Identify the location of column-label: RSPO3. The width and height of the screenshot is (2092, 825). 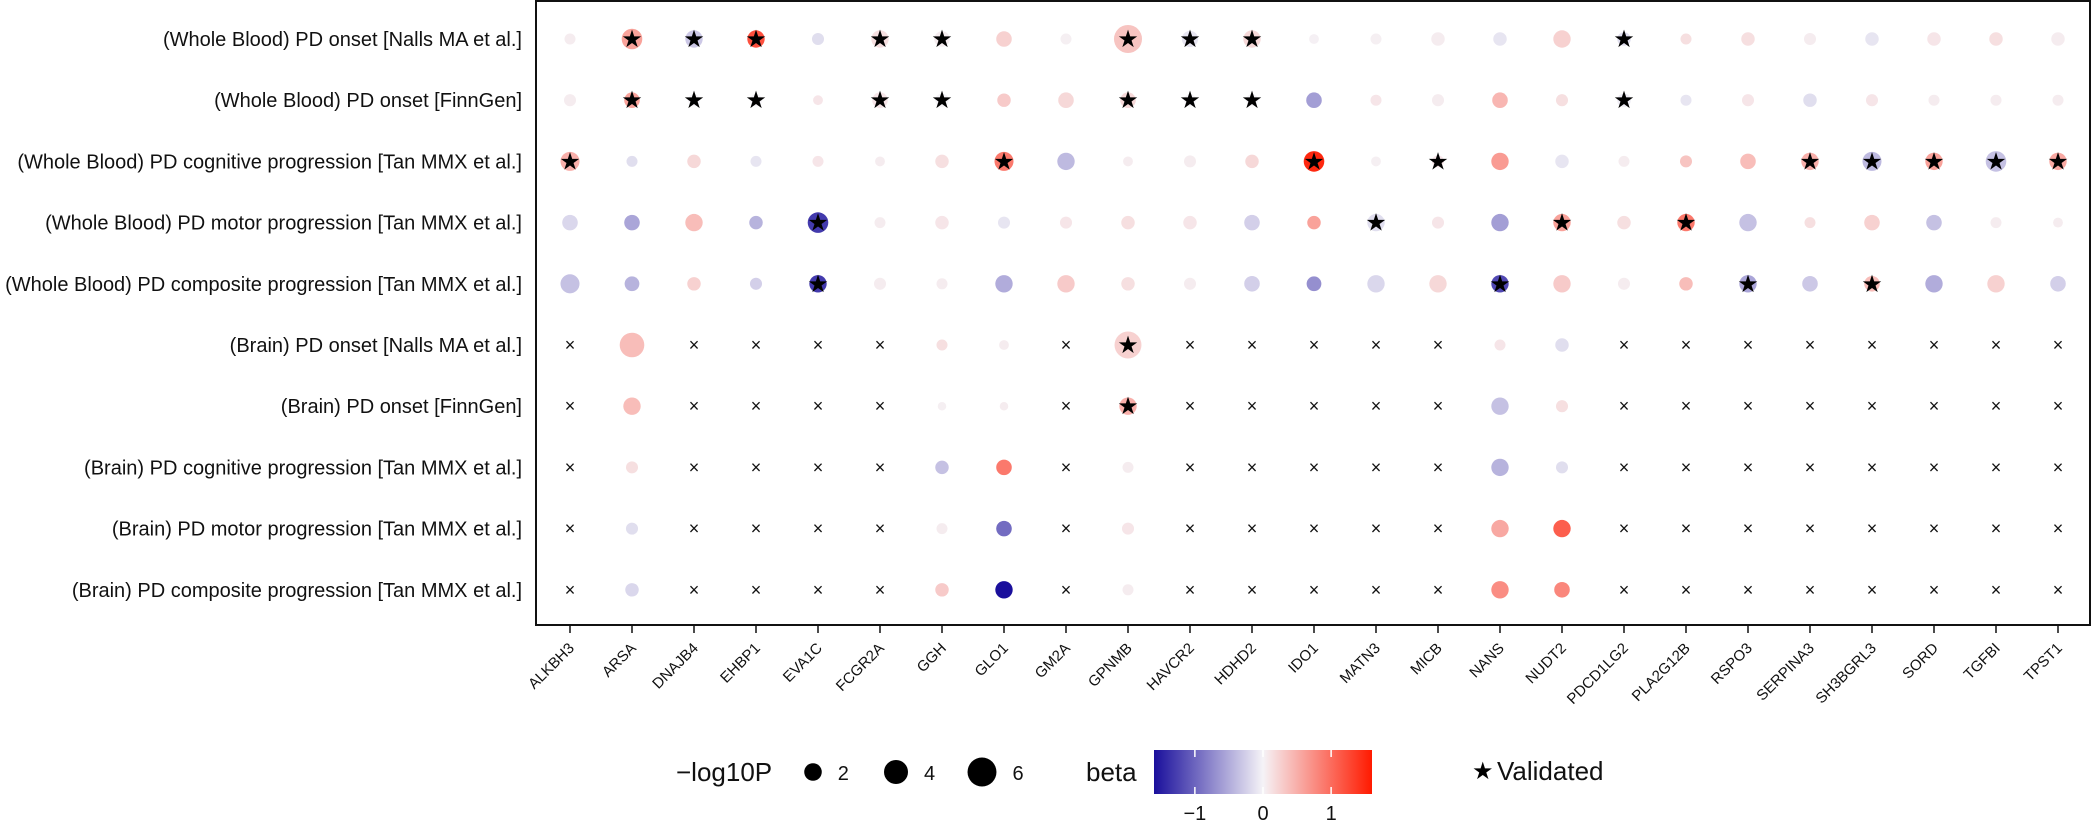
(1732, 664).